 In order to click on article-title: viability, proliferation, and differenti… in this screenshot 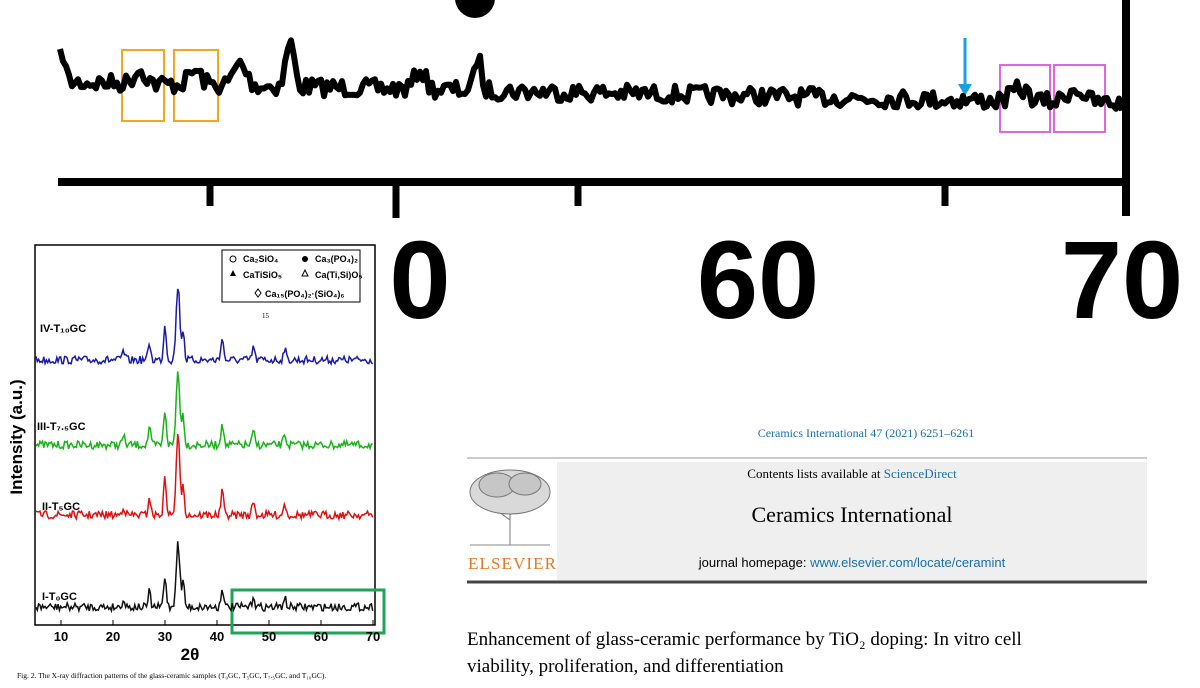, I will do `click(625, 666)`.